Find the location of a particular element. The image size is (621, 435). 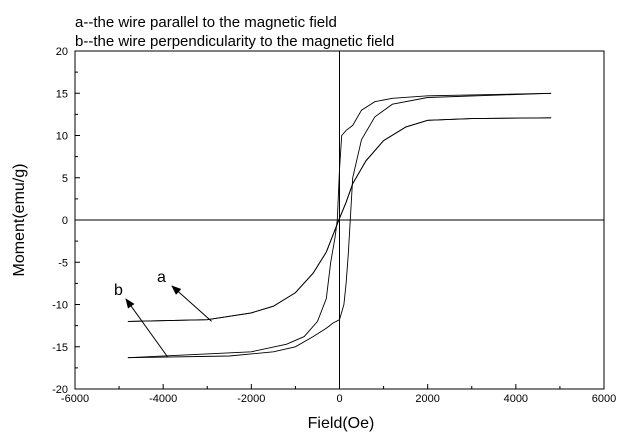

arrow-a-label: a is located at coordinates (161, 277).